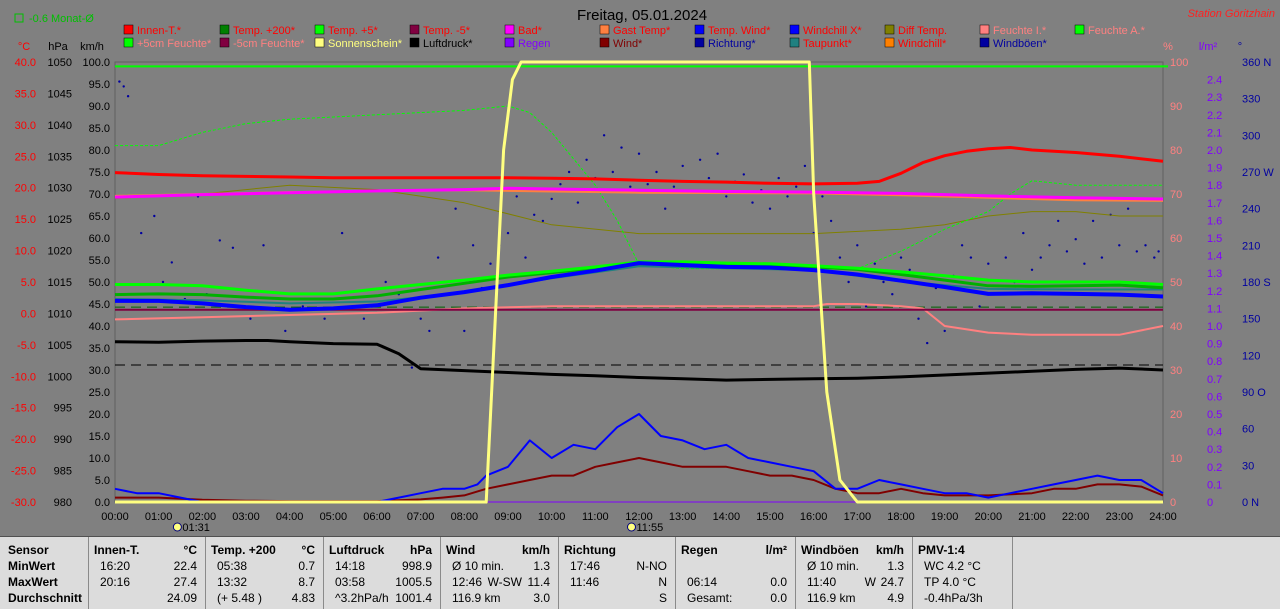  I want to click on time-tick-label: 20:00, so click(989, 517).